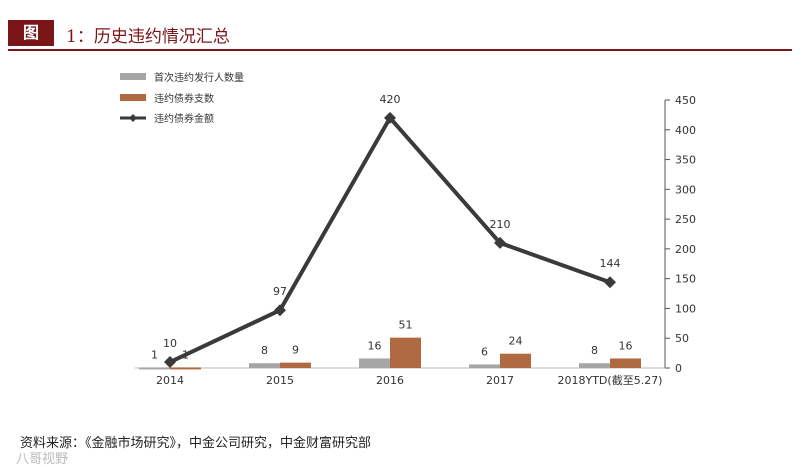 This screenshot has width=800, height=468. I want to click on header-rule, so click(400, 50).